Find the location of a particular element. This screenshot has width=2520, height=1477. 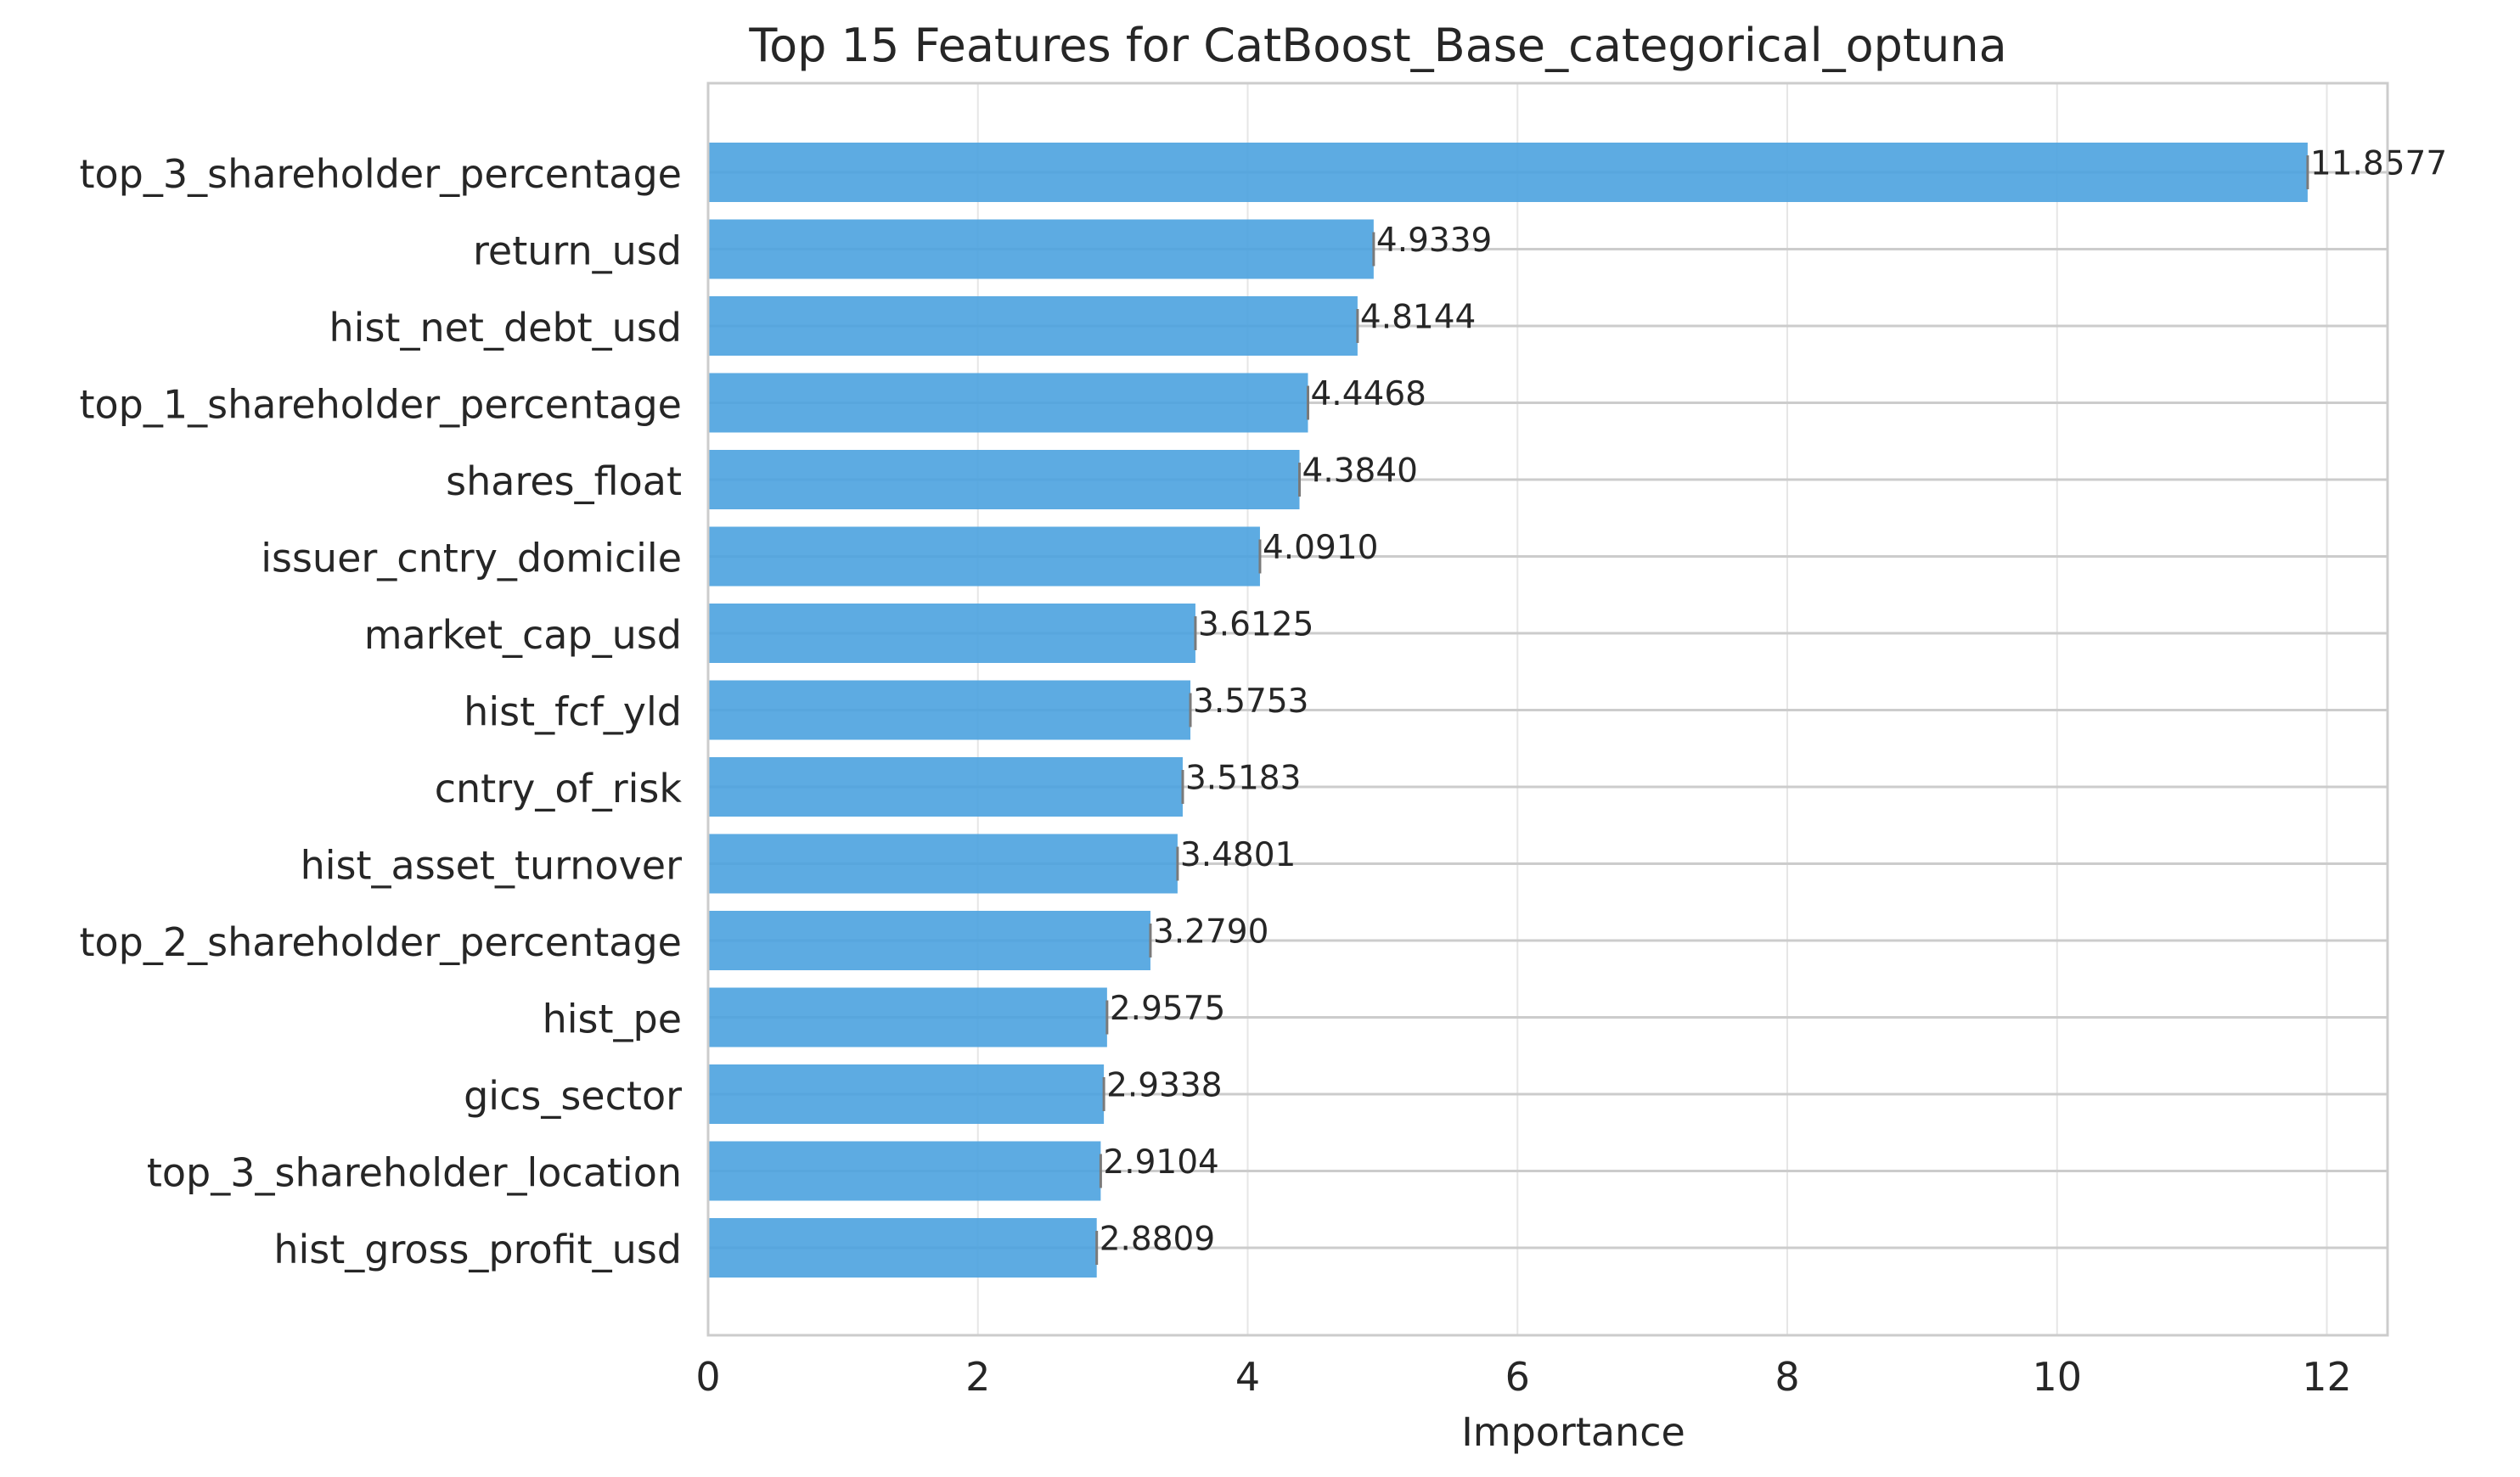

bar-hist_asset_turnover is located at coordinates (943, 864).